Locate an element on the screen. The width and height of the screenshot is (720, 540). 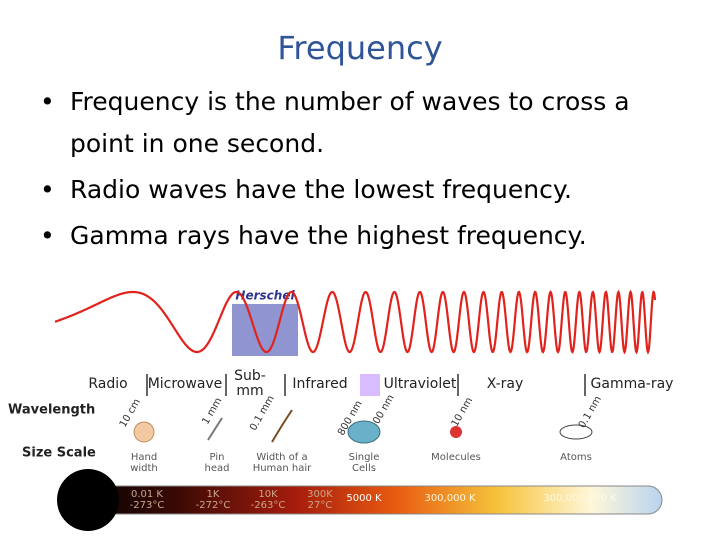
band-label: Sub- is located at coordinates (250, 376).